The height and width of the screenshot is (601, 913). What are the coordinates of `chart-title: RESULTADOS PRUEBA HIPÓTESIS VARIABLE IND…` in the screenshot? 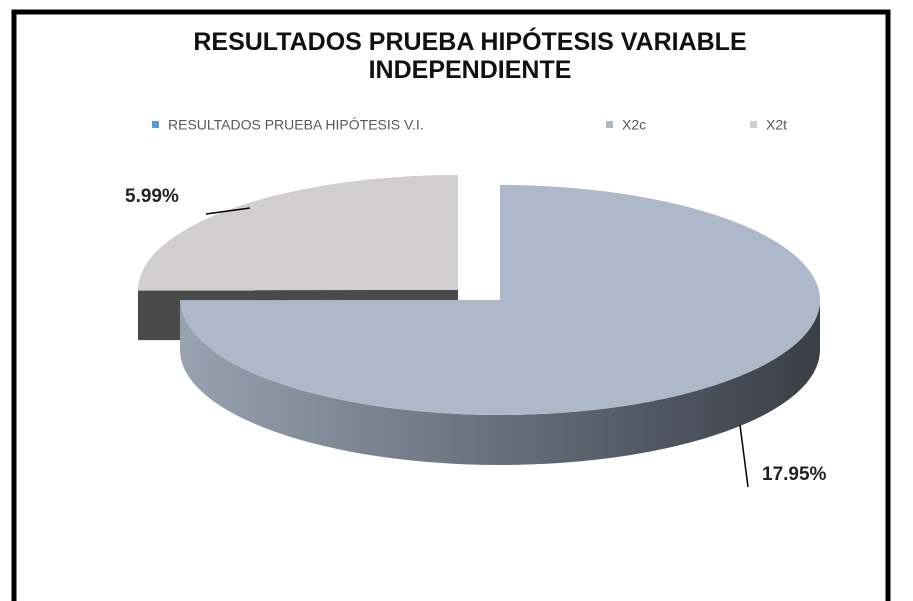 It's located at (470, 56).